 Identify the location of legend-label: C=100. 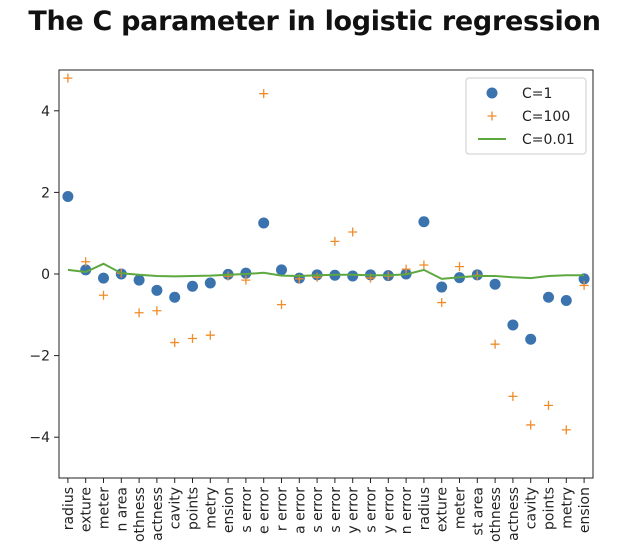
(546, 117).